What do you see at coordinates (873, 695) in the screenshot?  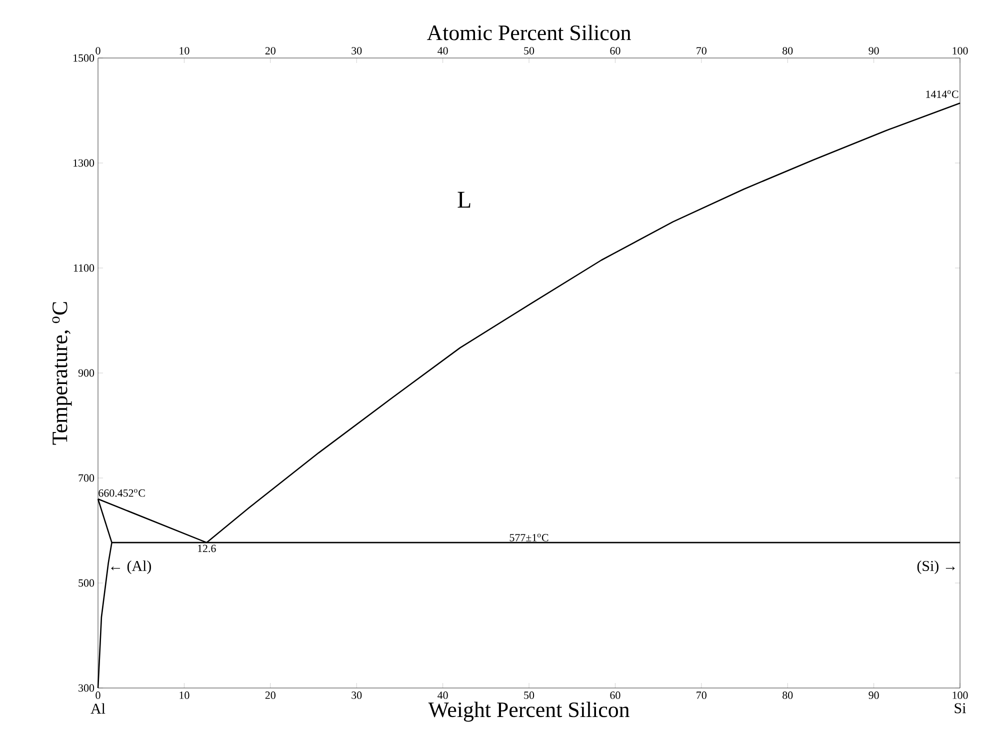 I see `x2-tick-label: 90` at bounding box center [873, 695].